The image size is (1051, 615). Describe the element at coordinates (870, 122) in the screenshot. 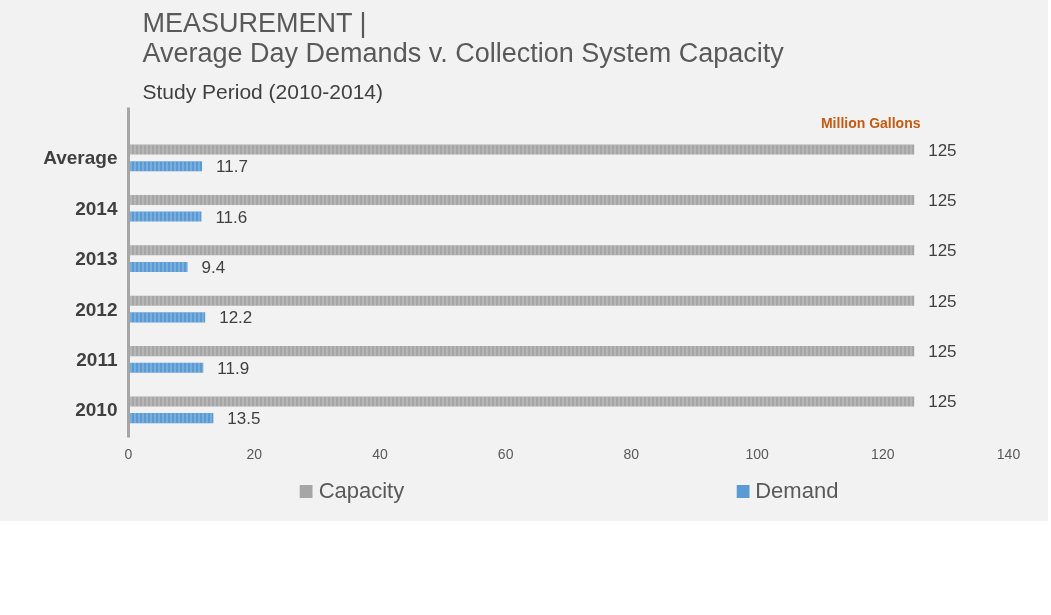

I see `annotation: Million Gallons` at that location.